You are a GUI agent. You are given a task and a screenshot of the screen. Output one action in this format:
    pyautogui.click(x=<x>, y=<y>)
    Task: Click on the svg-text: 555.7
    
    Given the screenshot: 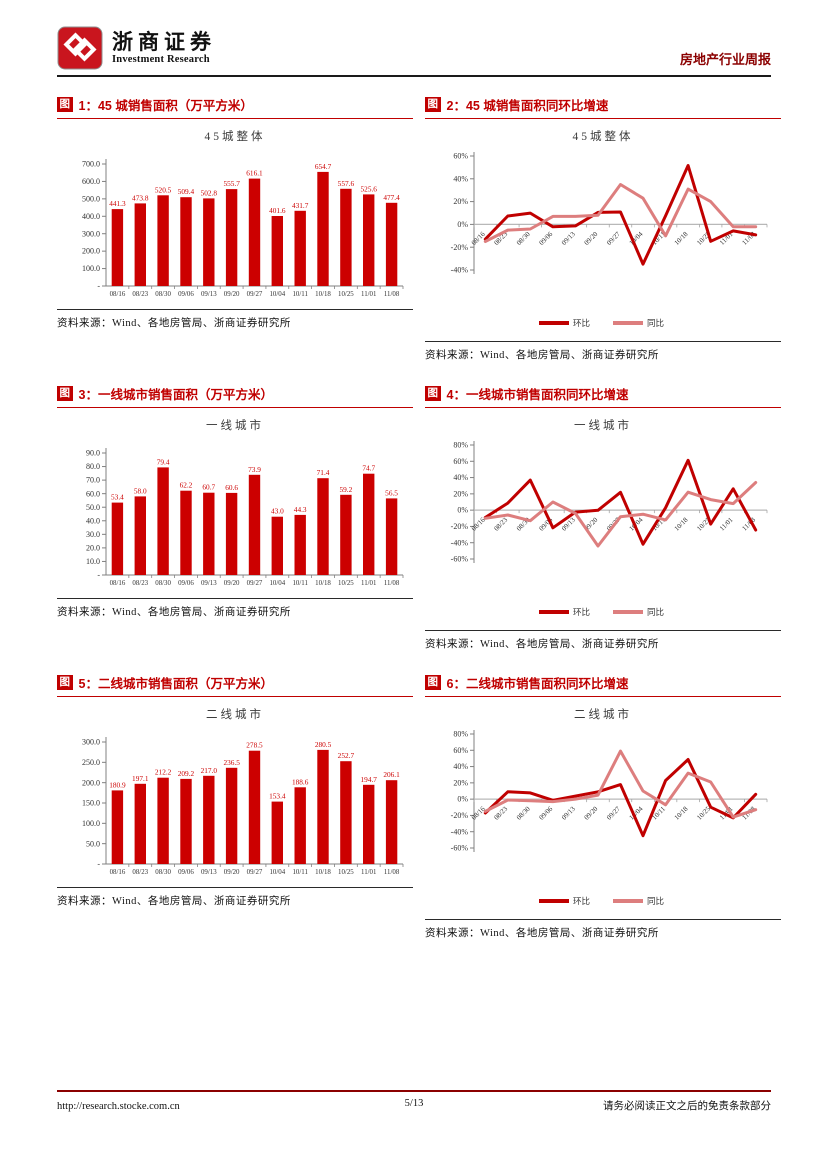 What is the action you would take?
    pyautogui.click(x=231, y=183)
    